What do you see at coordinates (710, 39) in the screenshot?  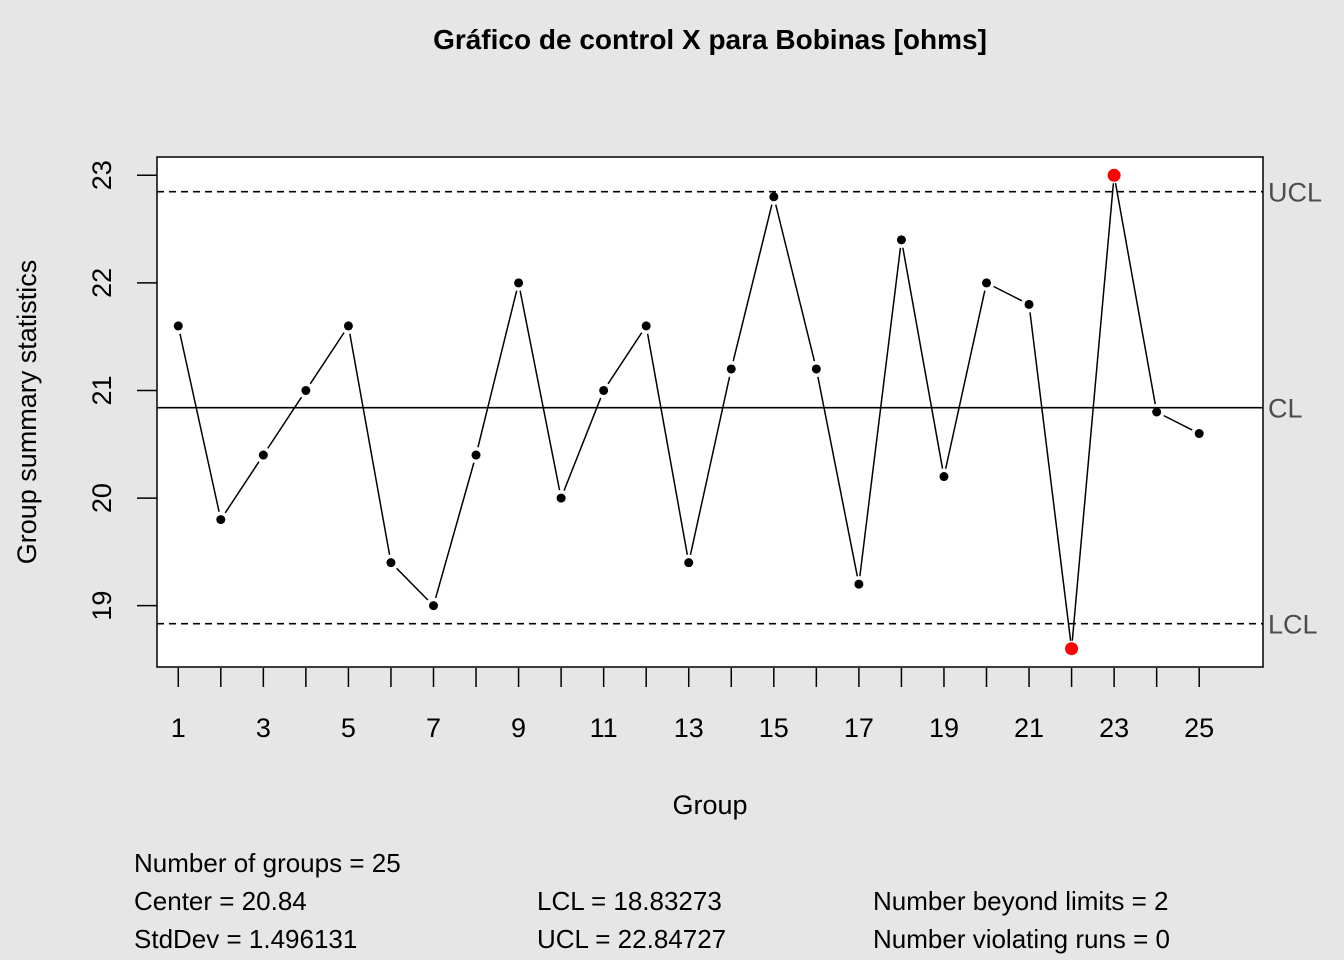 I see `chart-title: Gráfico de control X para Bobinas [ohms]` at bounding box center [710, 39].